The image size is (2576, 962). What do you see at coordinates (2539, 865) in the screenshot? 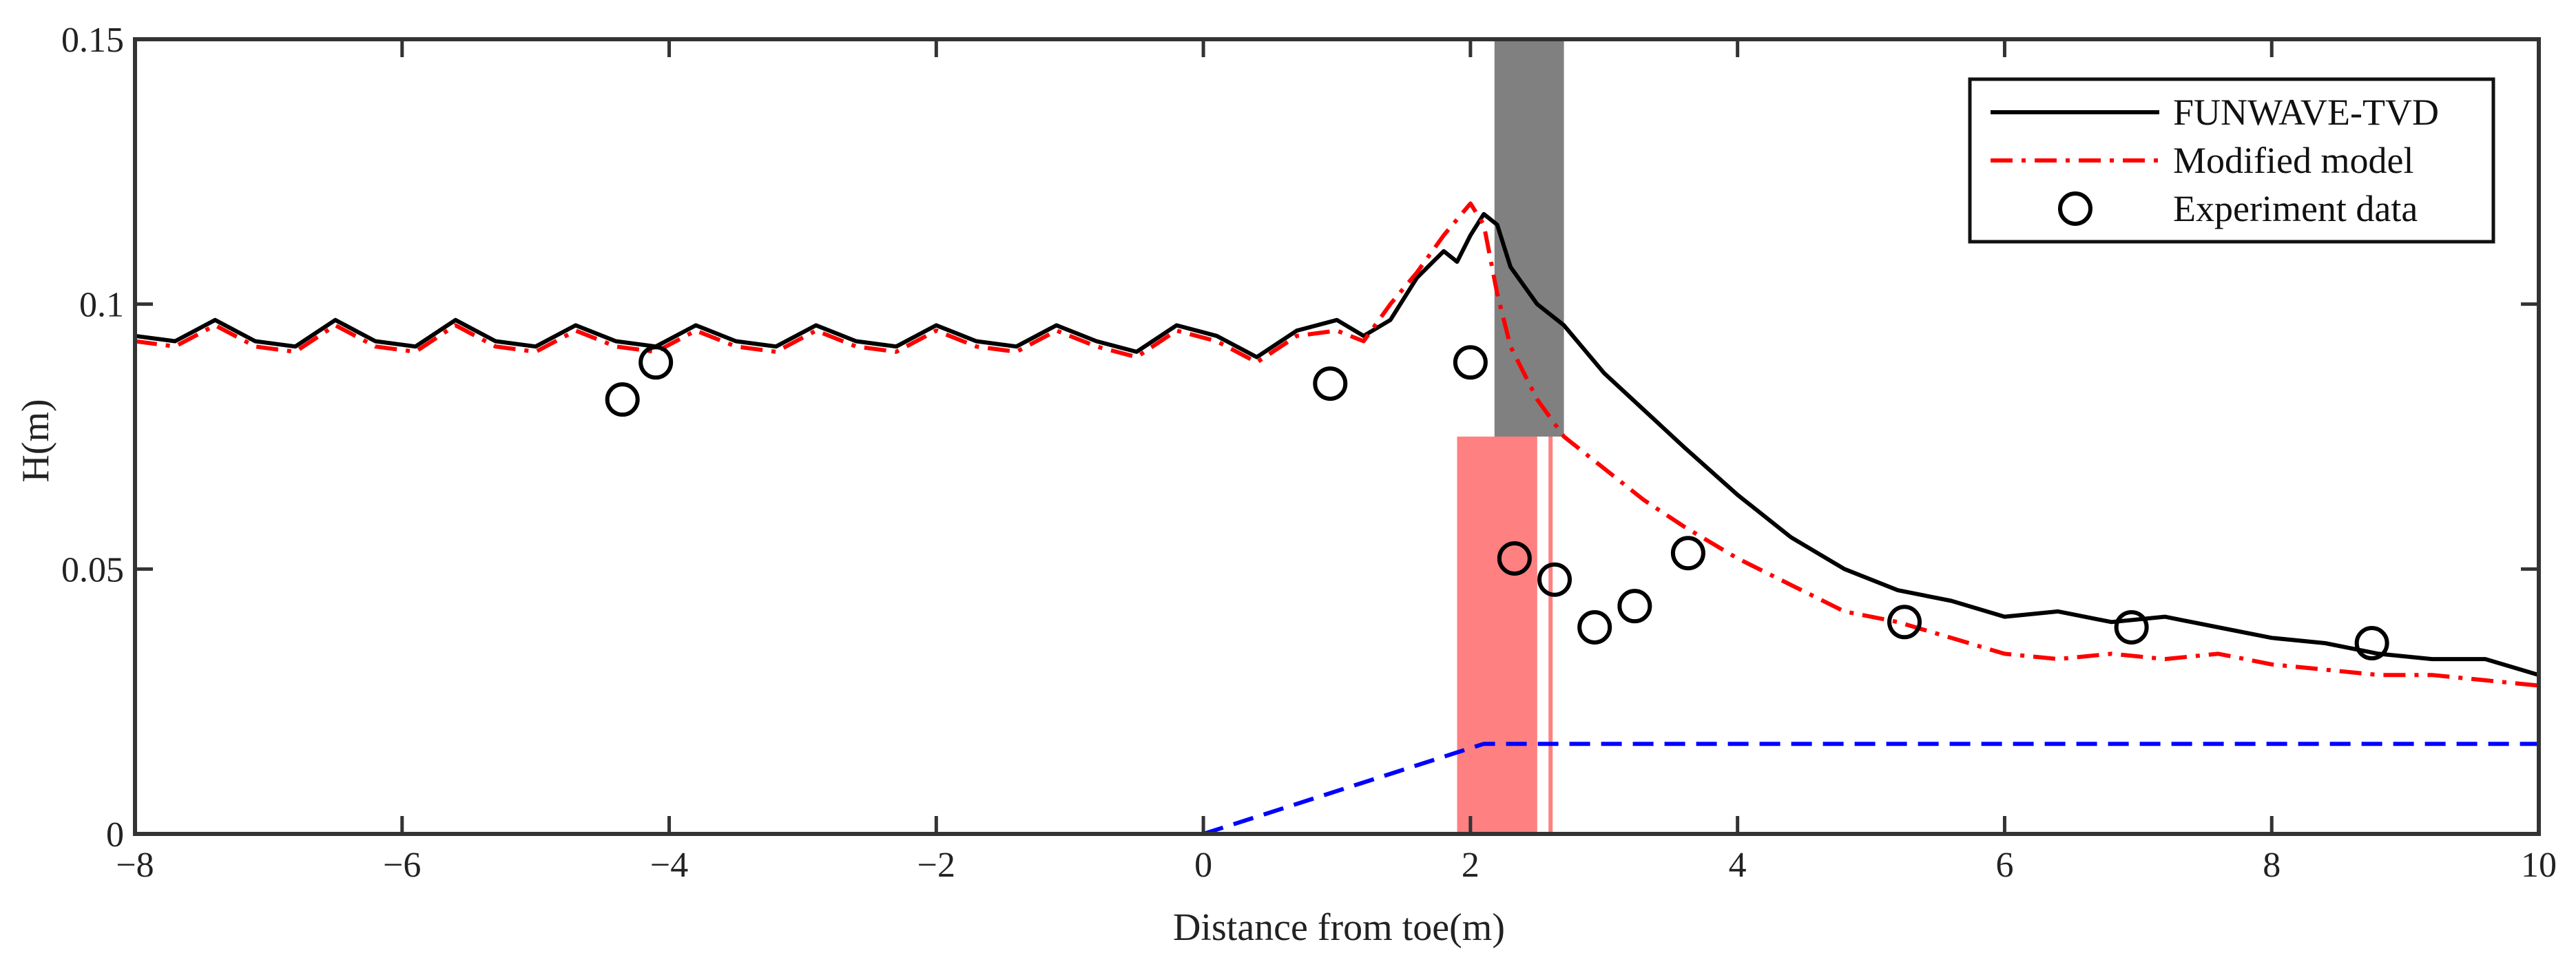
I see `x-tick-label: 10` at bounding box center [2539, 865].